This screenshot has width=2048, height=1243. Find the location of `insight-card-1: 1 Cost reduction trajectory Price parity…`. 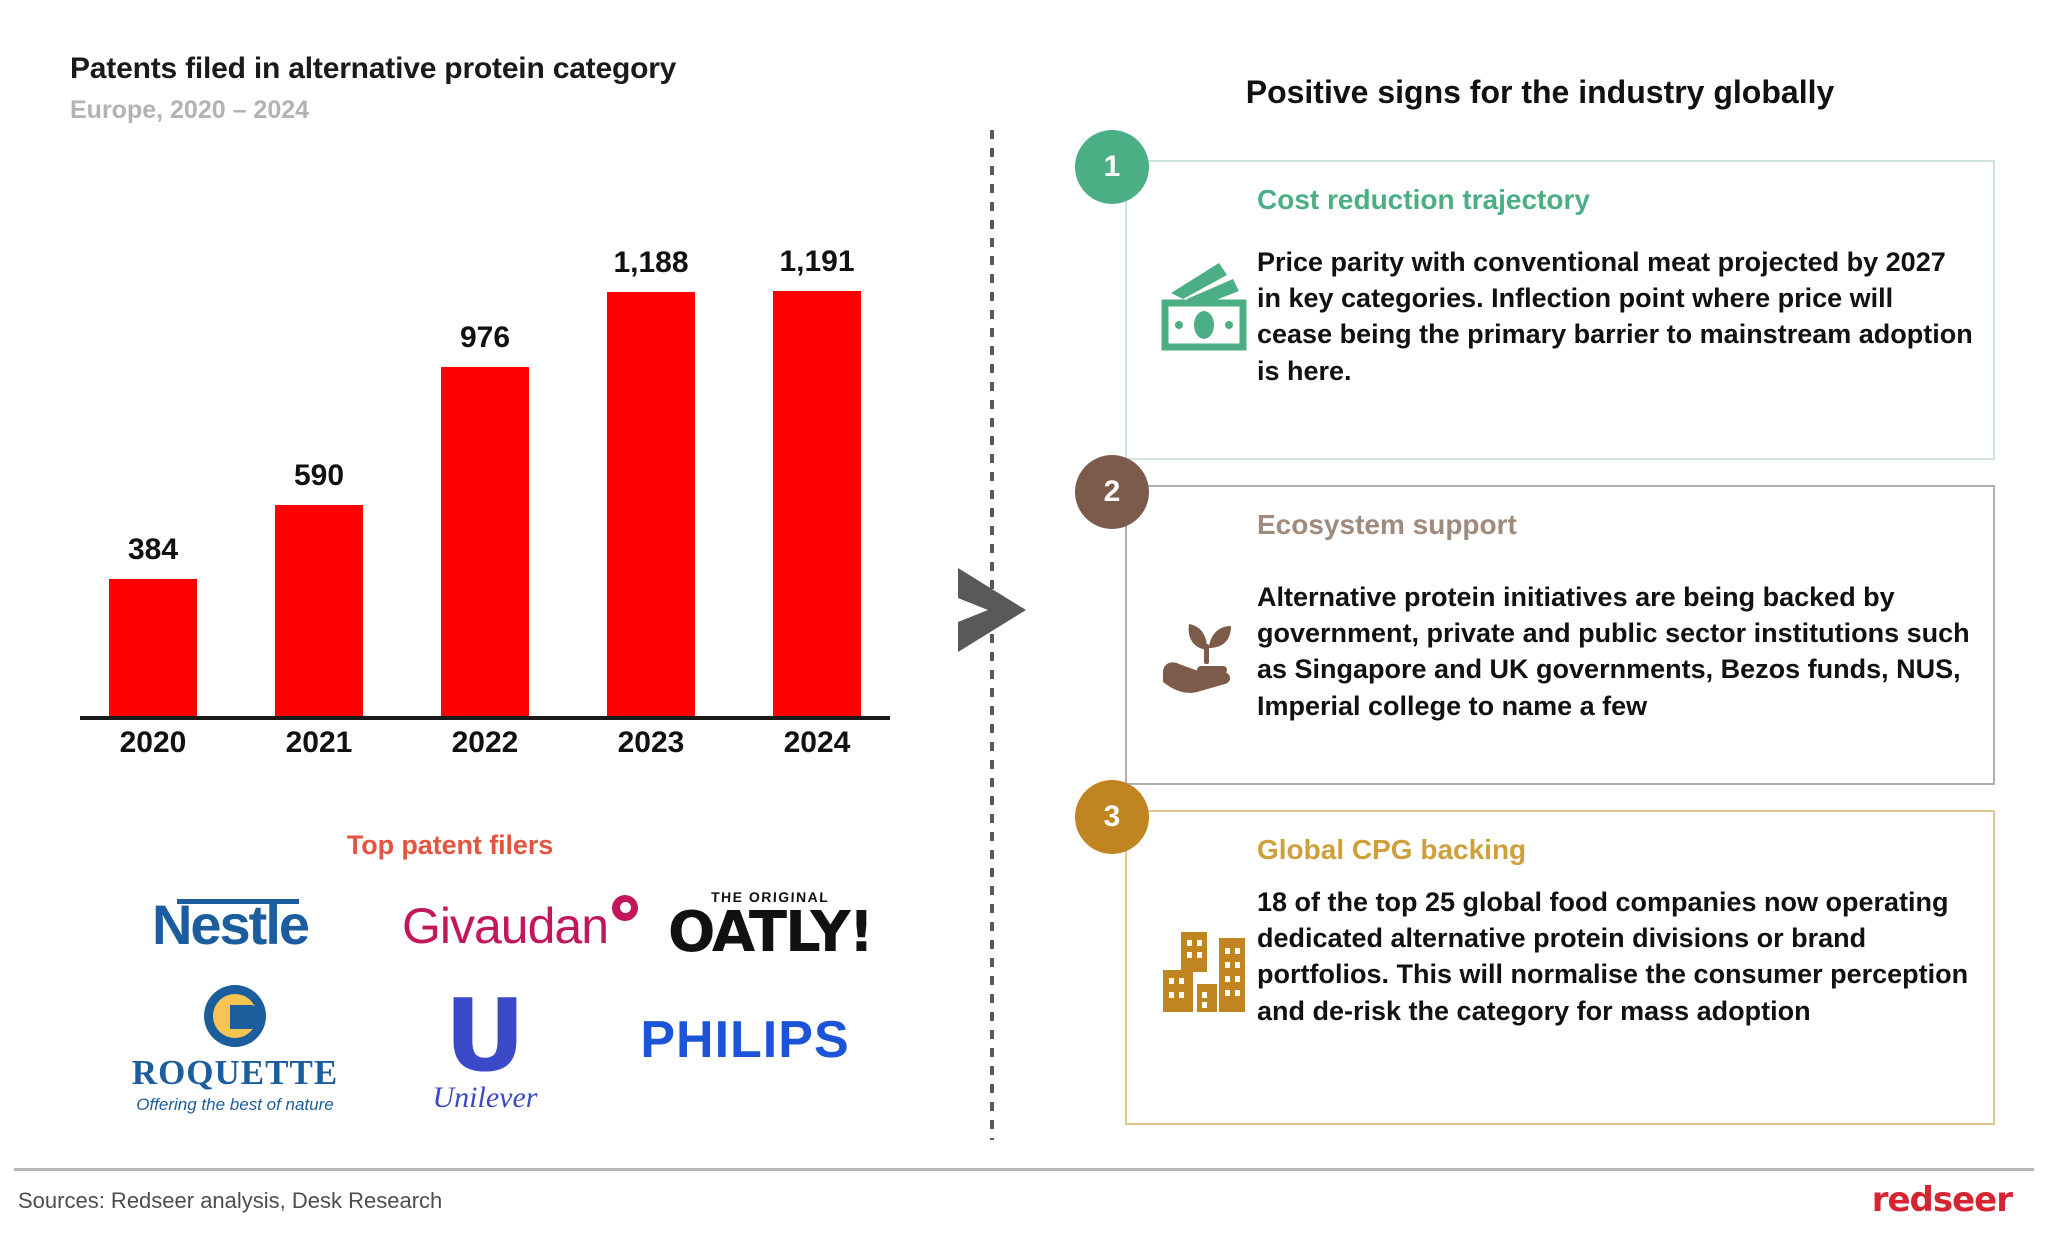

insight-card-1: 1 Cost reduction trajectory Price parity… is located at coordinates (1535, 295).